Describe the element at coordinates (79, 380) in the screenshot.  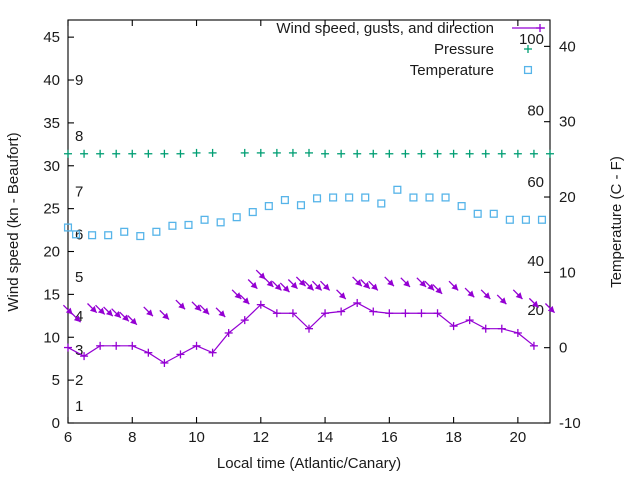
I see `beaufort-label: 2` at that location.